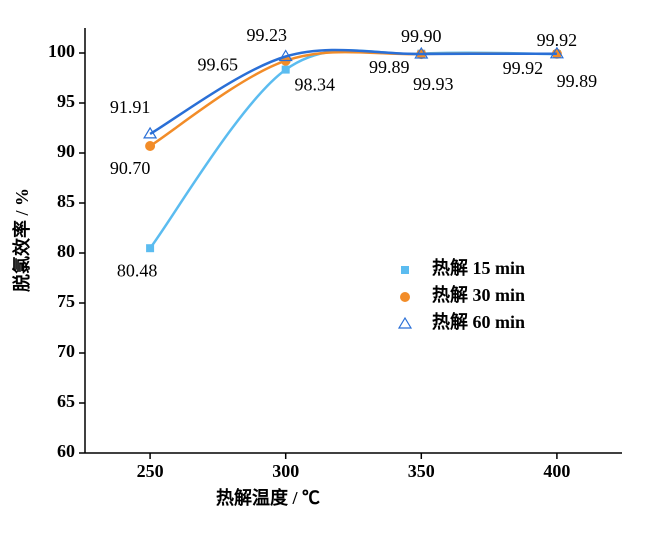 The width and height of the screenshot is (650, 533). I want to click on legend-label: 热解 30 min, so click(478, 294).